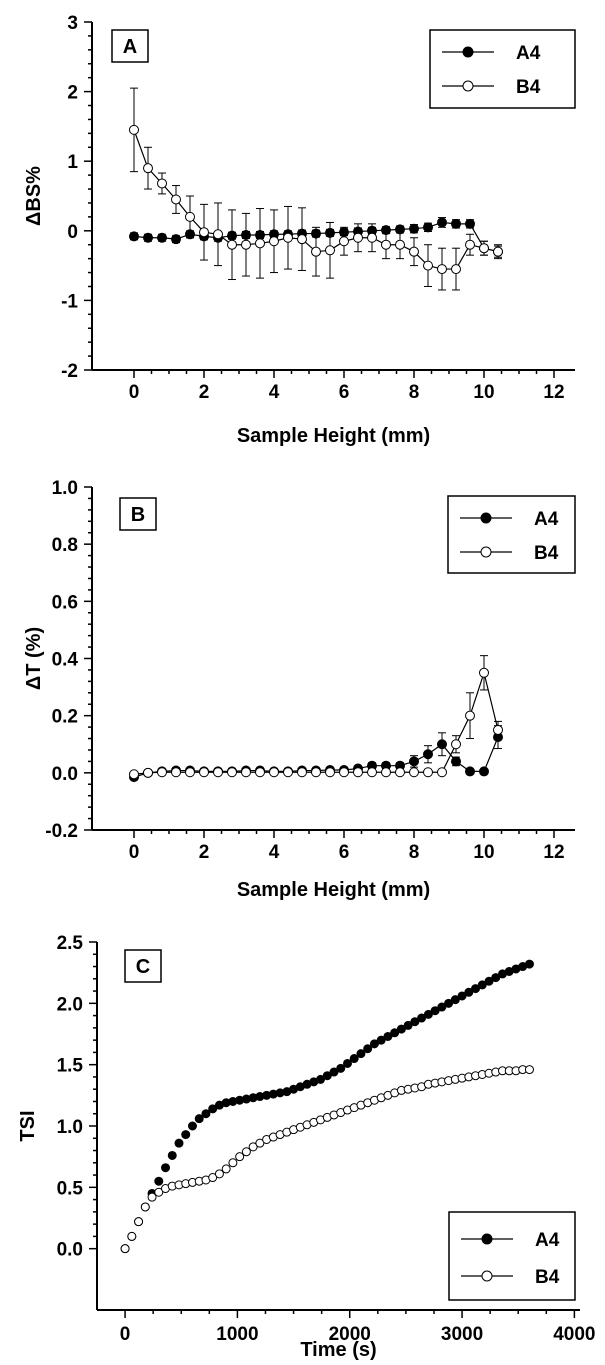  I want to click on legend: A4 B4, so click(511, 534).